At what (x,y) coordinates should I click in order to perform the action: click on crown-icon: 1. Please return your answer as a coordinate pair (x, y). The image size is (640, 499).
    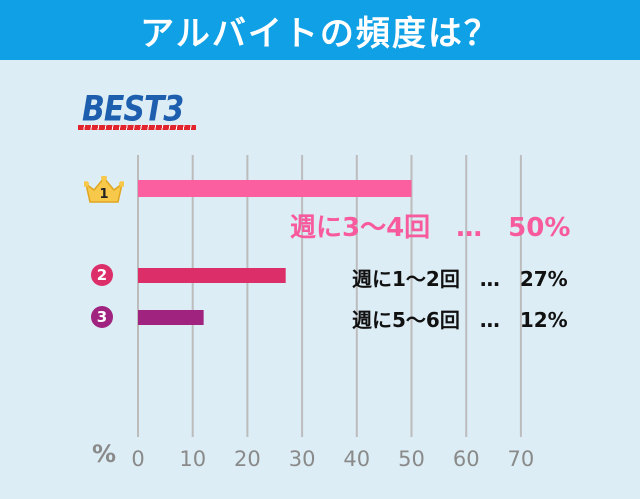
    Looking at the image, I should click on (104, 192).